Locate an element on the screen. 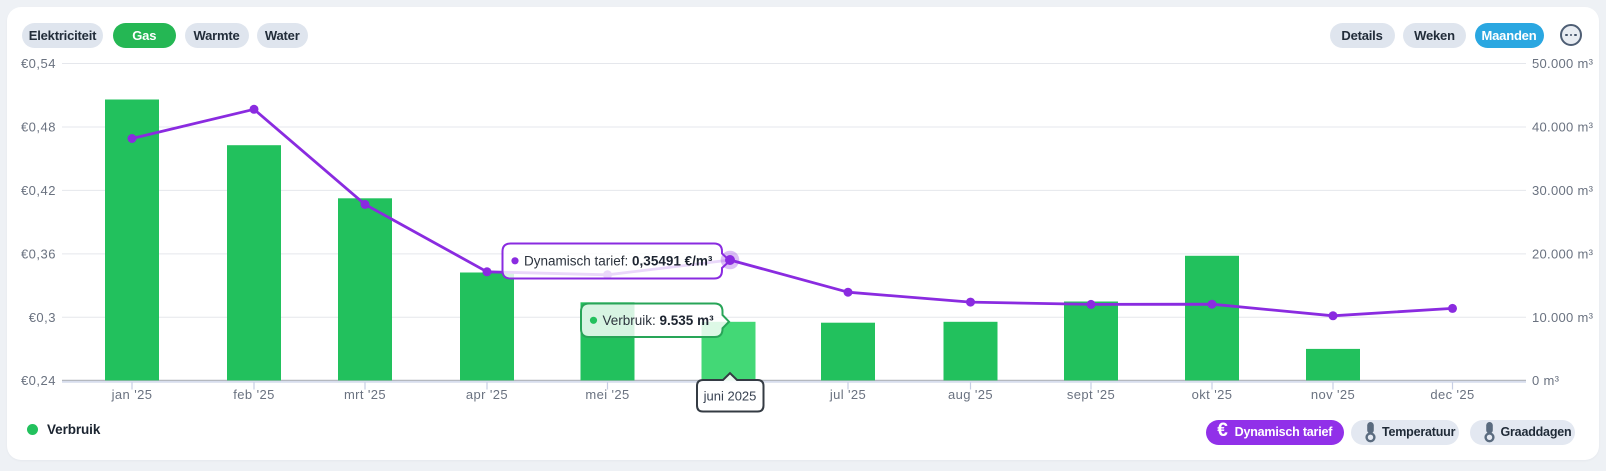 The image size is (1606, 471). svg-text: 10.000 m³ is located at coordinates (1563, 317).